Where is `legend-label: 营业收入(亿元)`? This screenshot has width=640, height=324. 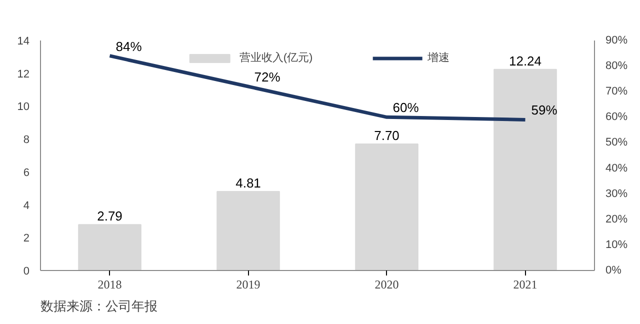
legend-label: 营业收入(亿元) is located at coordinates (276, 58).